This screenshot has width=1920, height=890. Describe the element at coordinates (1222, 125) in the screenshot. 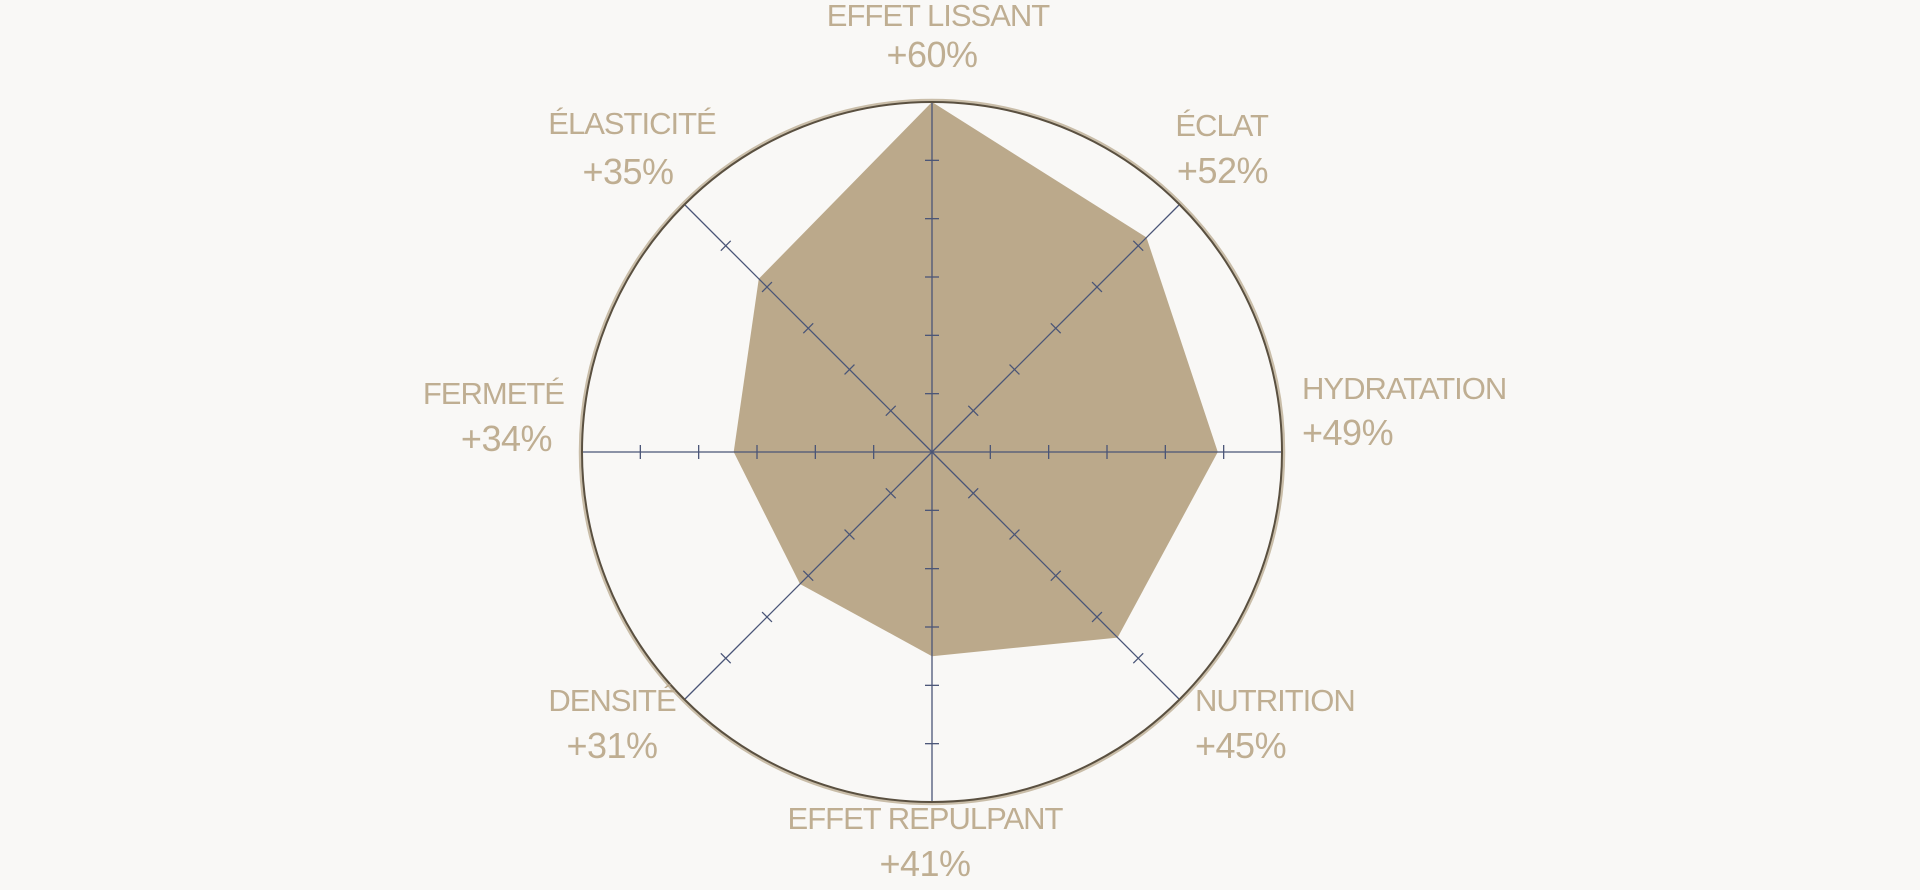

I see `axis-label: ÉCLAT` at that location.